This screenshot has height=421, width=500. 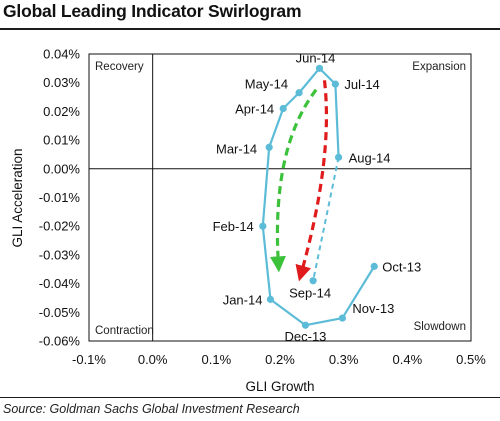 I want to click on point-label: Jun-14, so click(x=316, y=57).